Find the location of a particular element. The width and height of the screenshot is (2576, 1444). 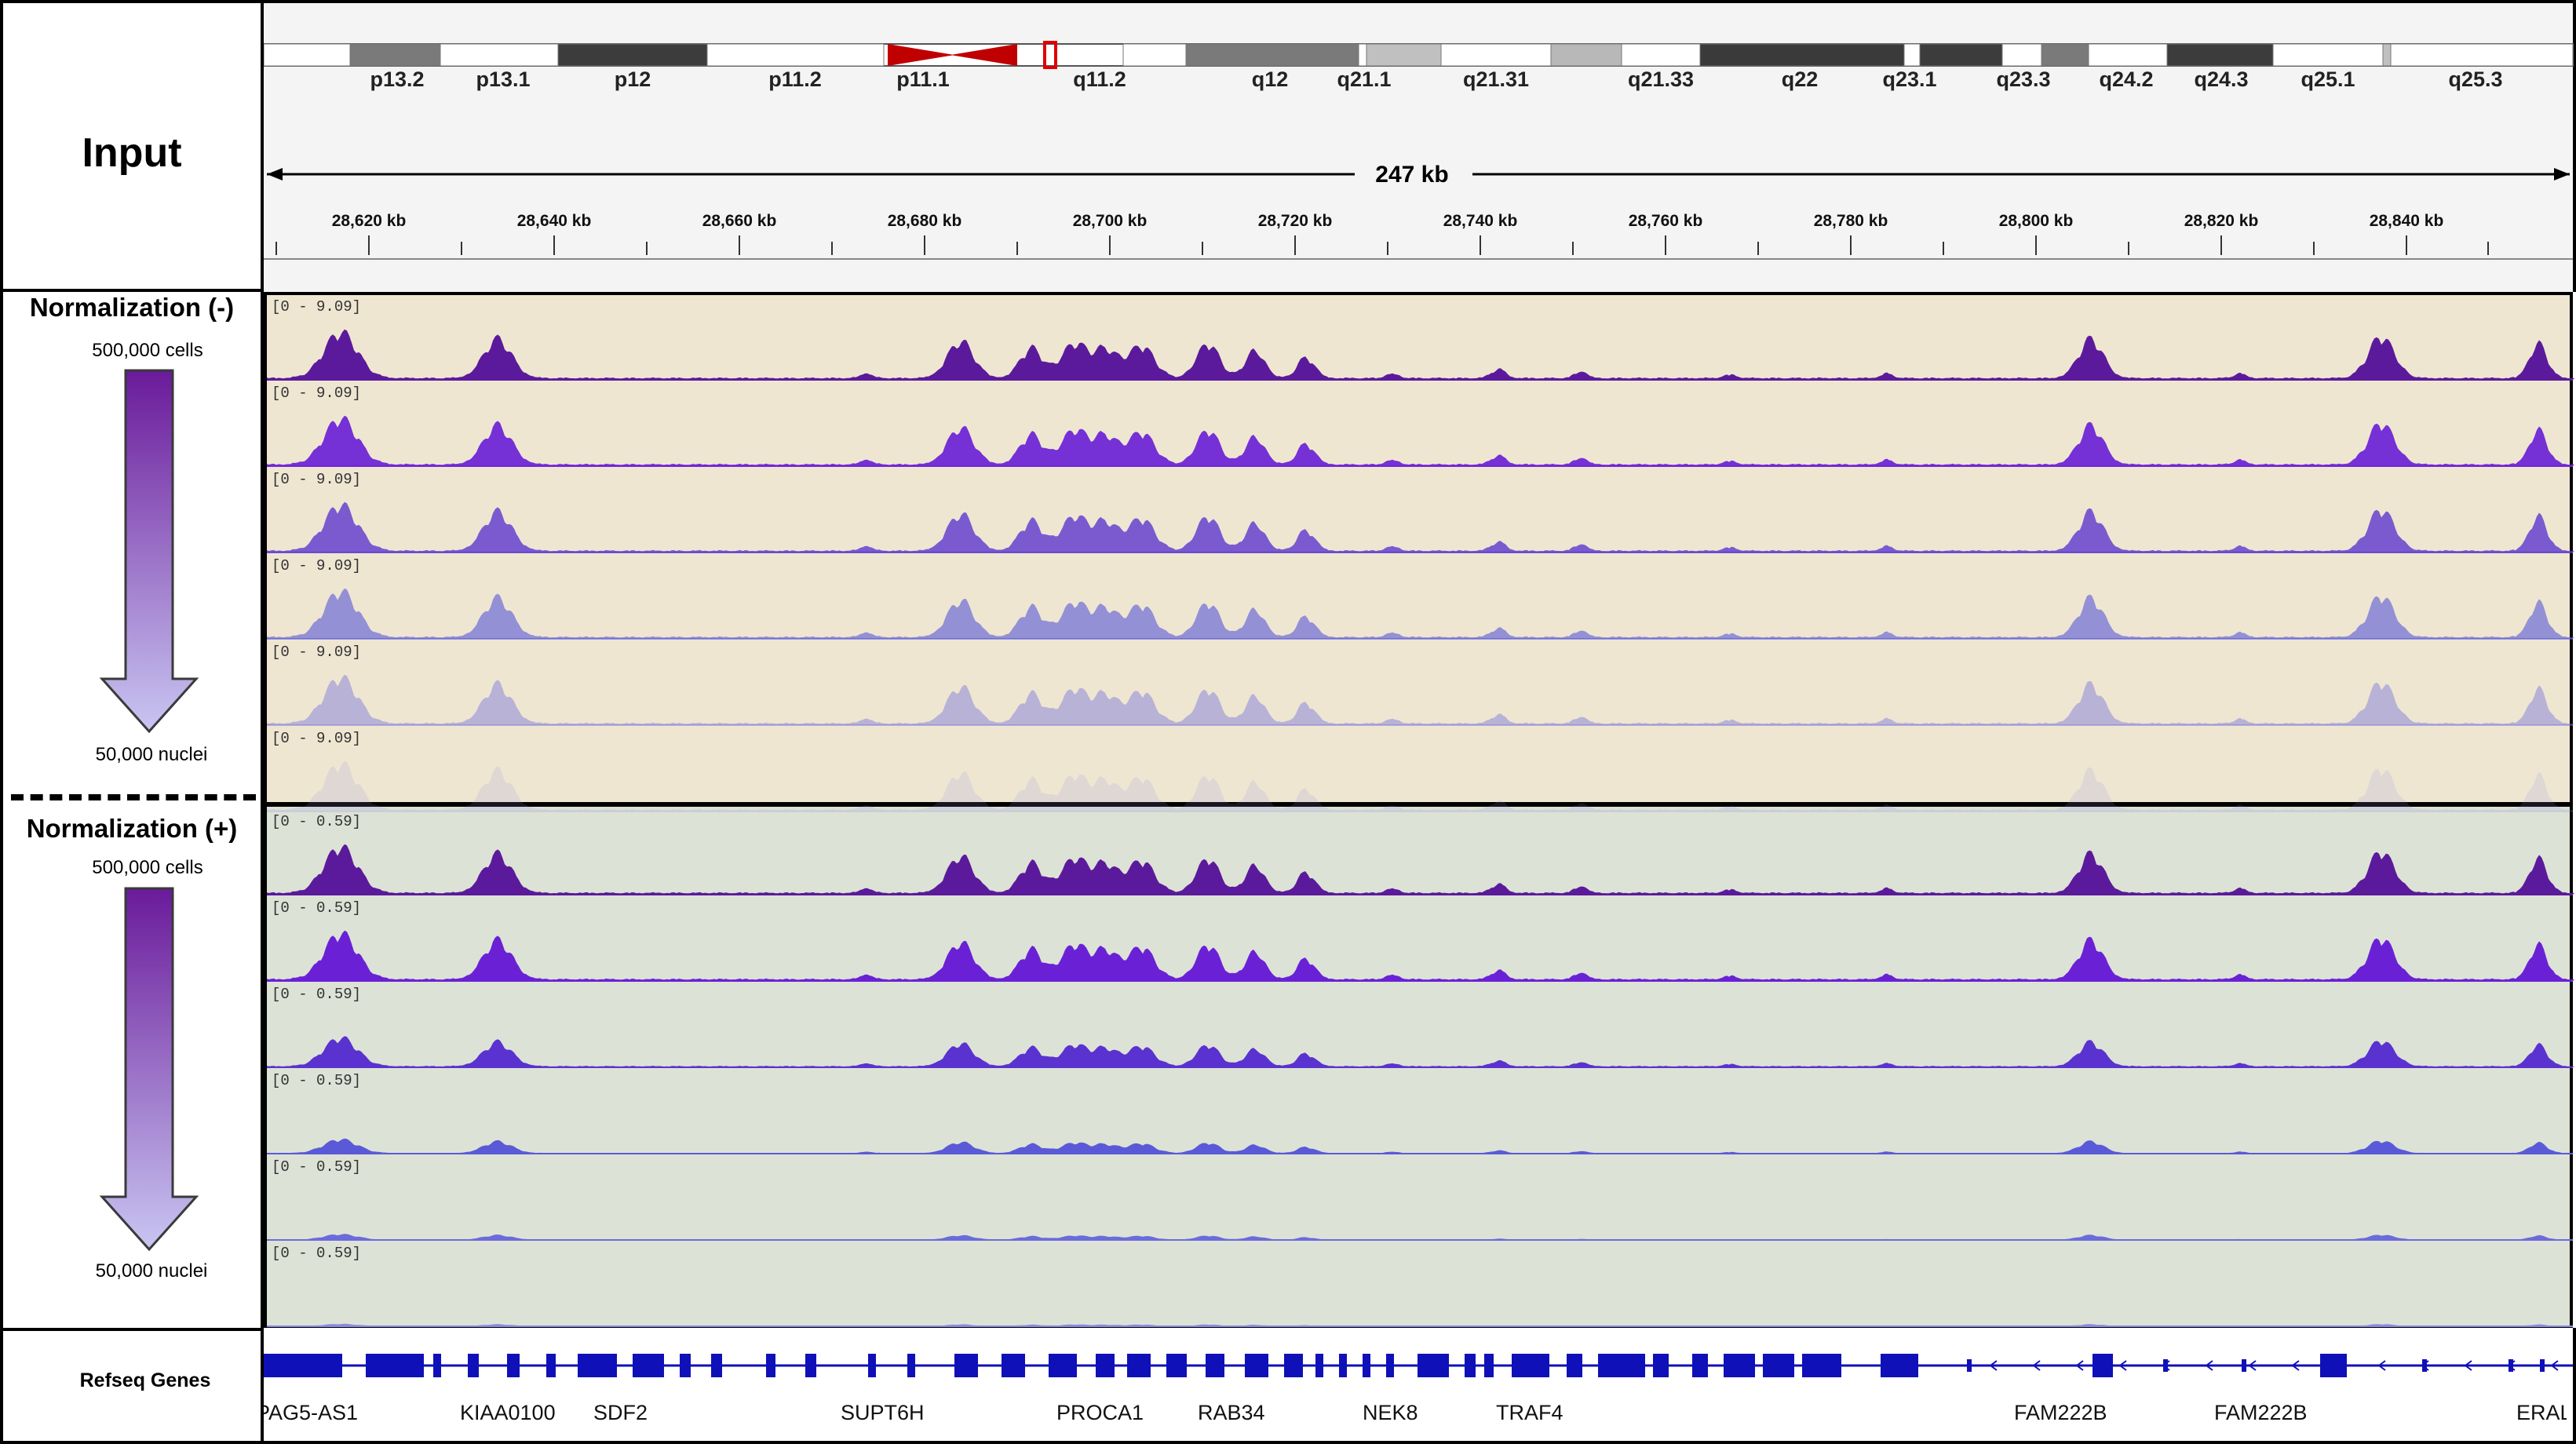

norm-minus-title: Normalization (-) is located at coordinates (132, 307).